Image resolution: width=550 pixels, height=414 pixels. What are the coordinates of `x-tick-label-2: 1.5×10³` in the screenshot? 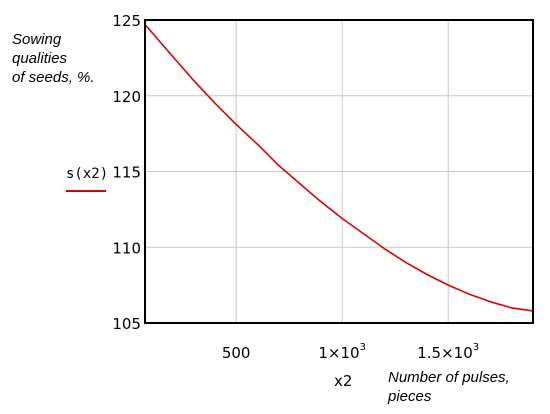 It's located at (448, 352).